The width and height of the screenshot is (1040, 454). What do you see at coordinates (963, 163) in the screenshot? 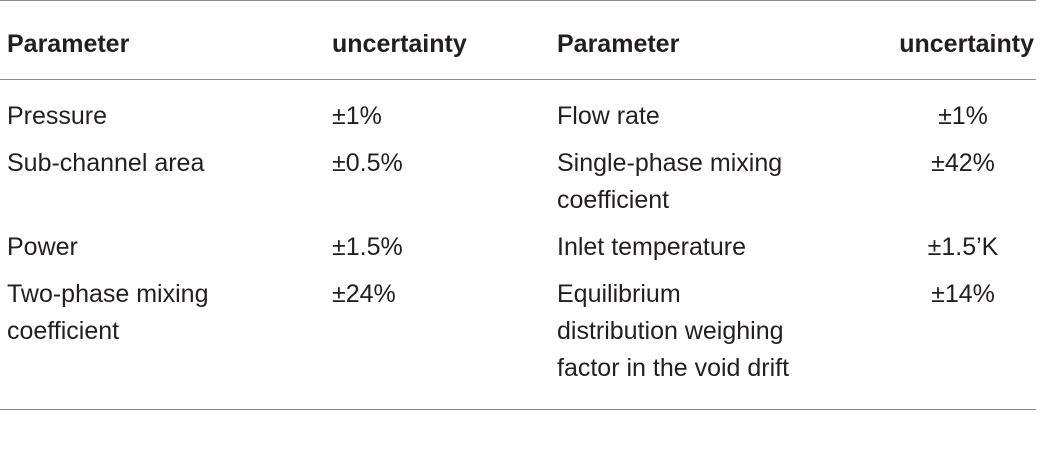
I see `uncertainty-right-cell: ±42%` at bounding box center [963, 163].